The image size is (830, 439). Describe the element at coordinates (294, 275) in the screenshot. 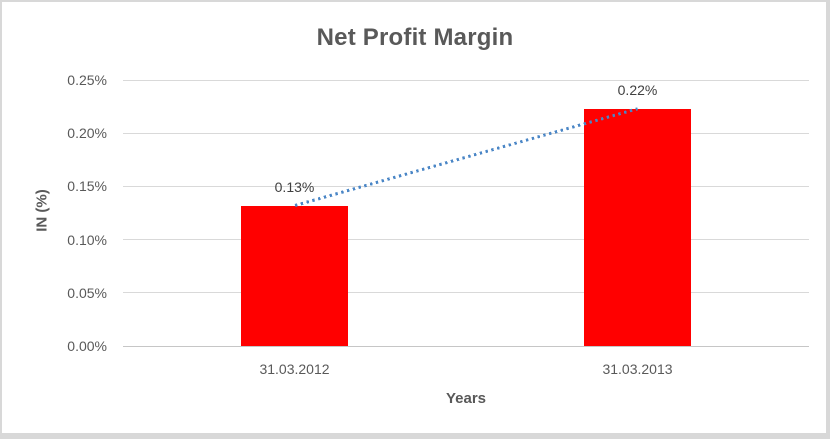

I see `bar-31.03.2012` at that location.